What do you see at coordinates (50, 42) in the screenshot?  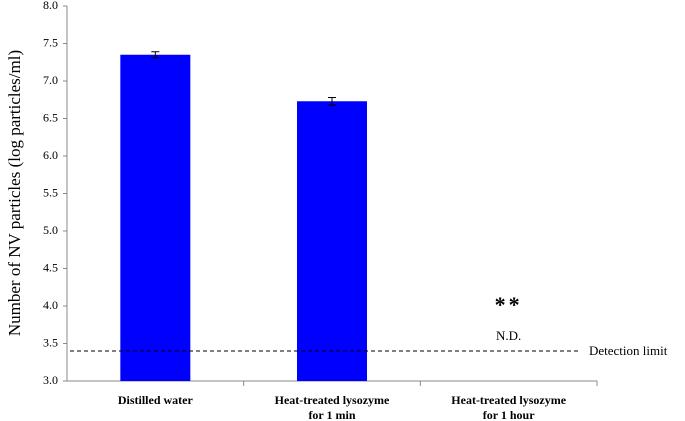 I see `y-tick-label: 7.5` at bounding box center [50, 42].